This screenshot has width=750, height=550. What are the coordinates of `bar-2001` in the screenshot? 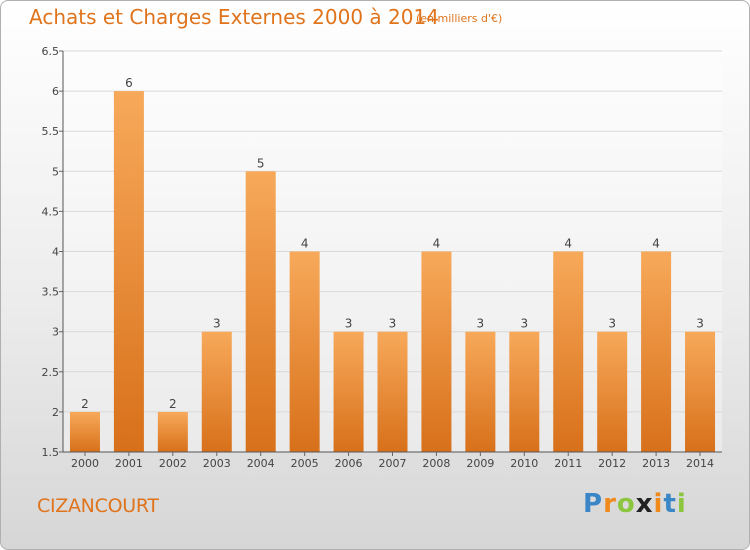 It's located at (128, 271).